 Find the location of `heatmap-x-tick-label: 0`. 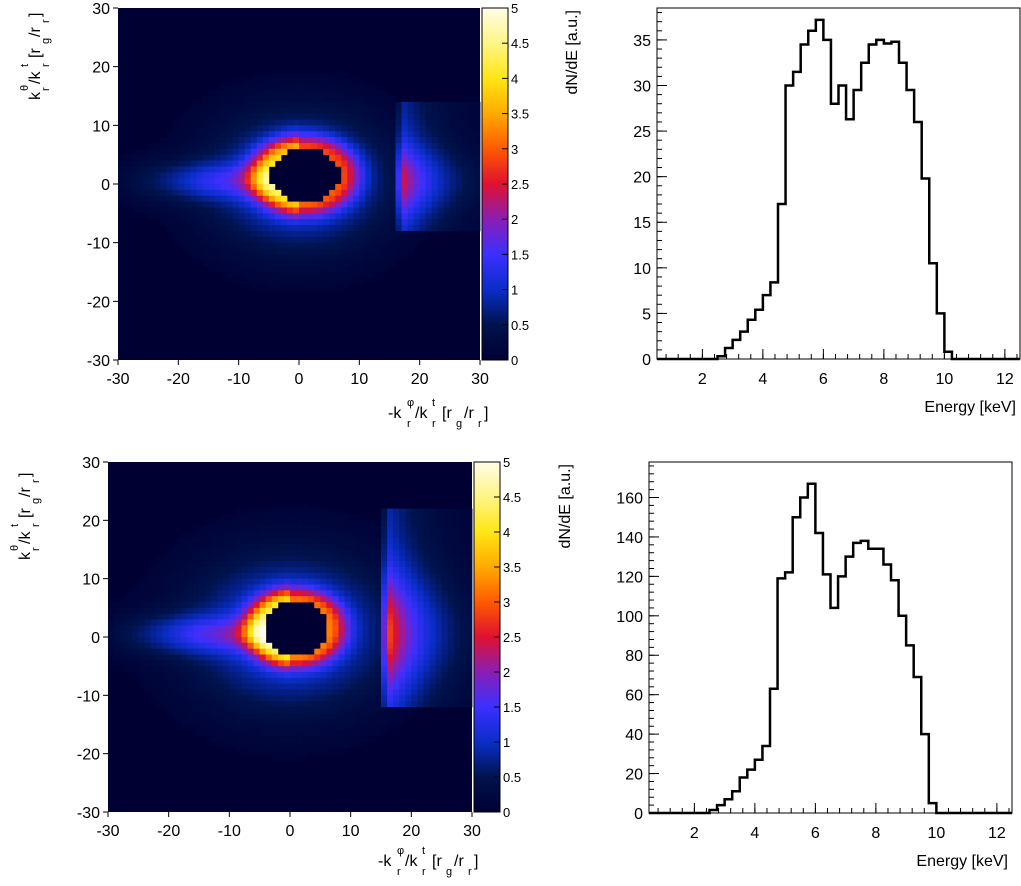

heatmap-x-tick-label: 0 is located at coordinates (299, 379).